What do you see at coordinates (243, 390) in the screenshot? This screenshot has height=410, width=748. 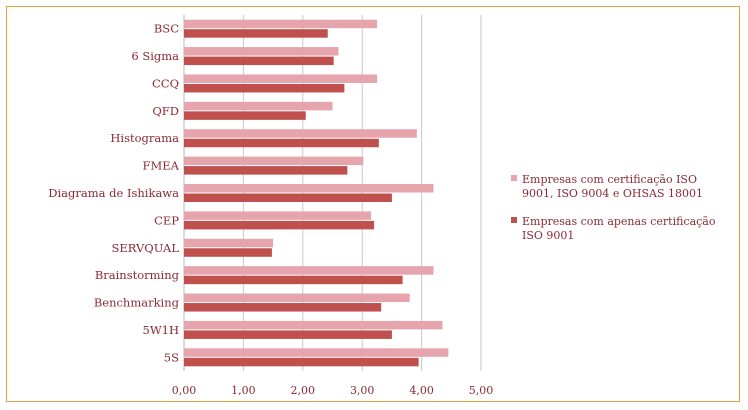 I see `x-tick-label: 1,00` at bounding box center [243, 390].